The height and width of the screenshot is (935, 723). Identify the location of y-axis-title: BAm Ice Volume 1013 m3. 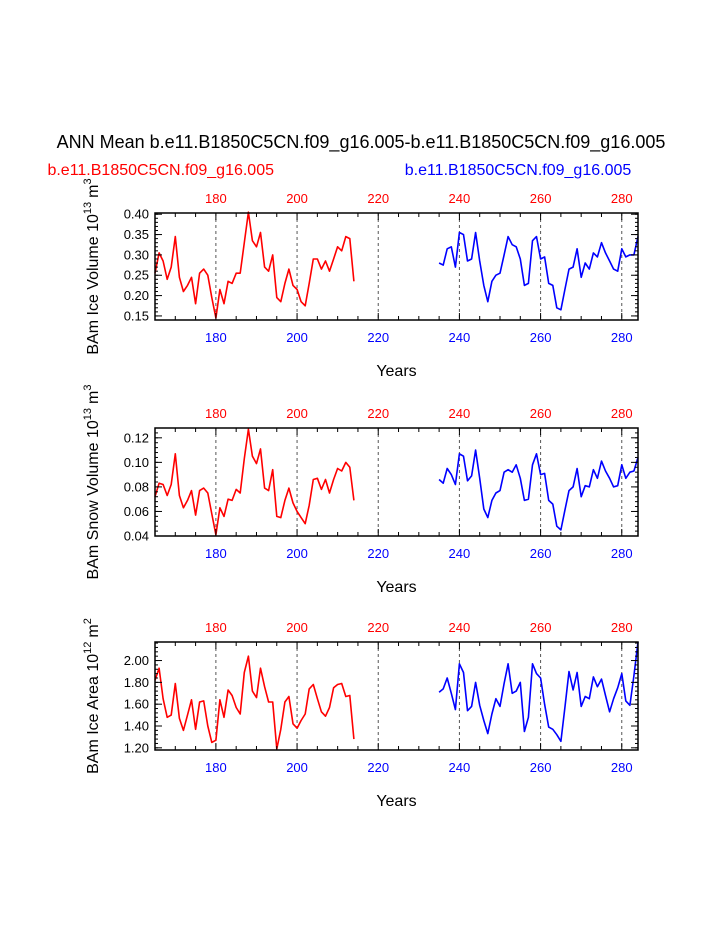
(92, 266).